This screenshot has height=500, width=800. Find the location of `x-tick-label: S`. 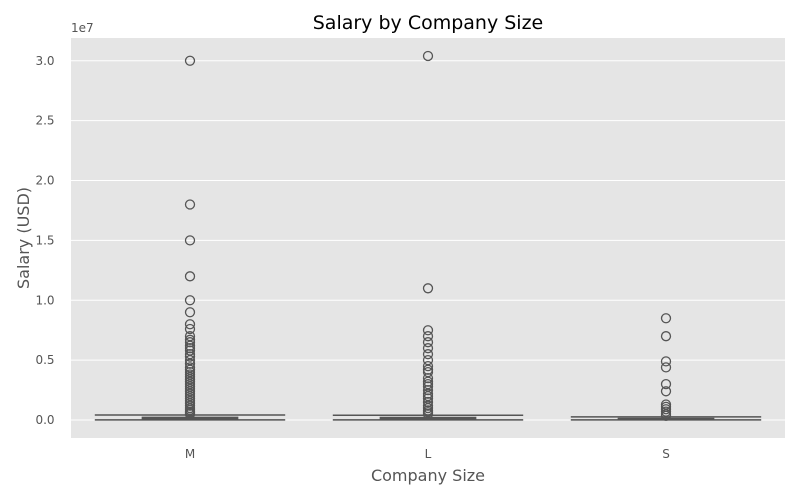

x-tick-label: S is located at coordinates (666, 454).